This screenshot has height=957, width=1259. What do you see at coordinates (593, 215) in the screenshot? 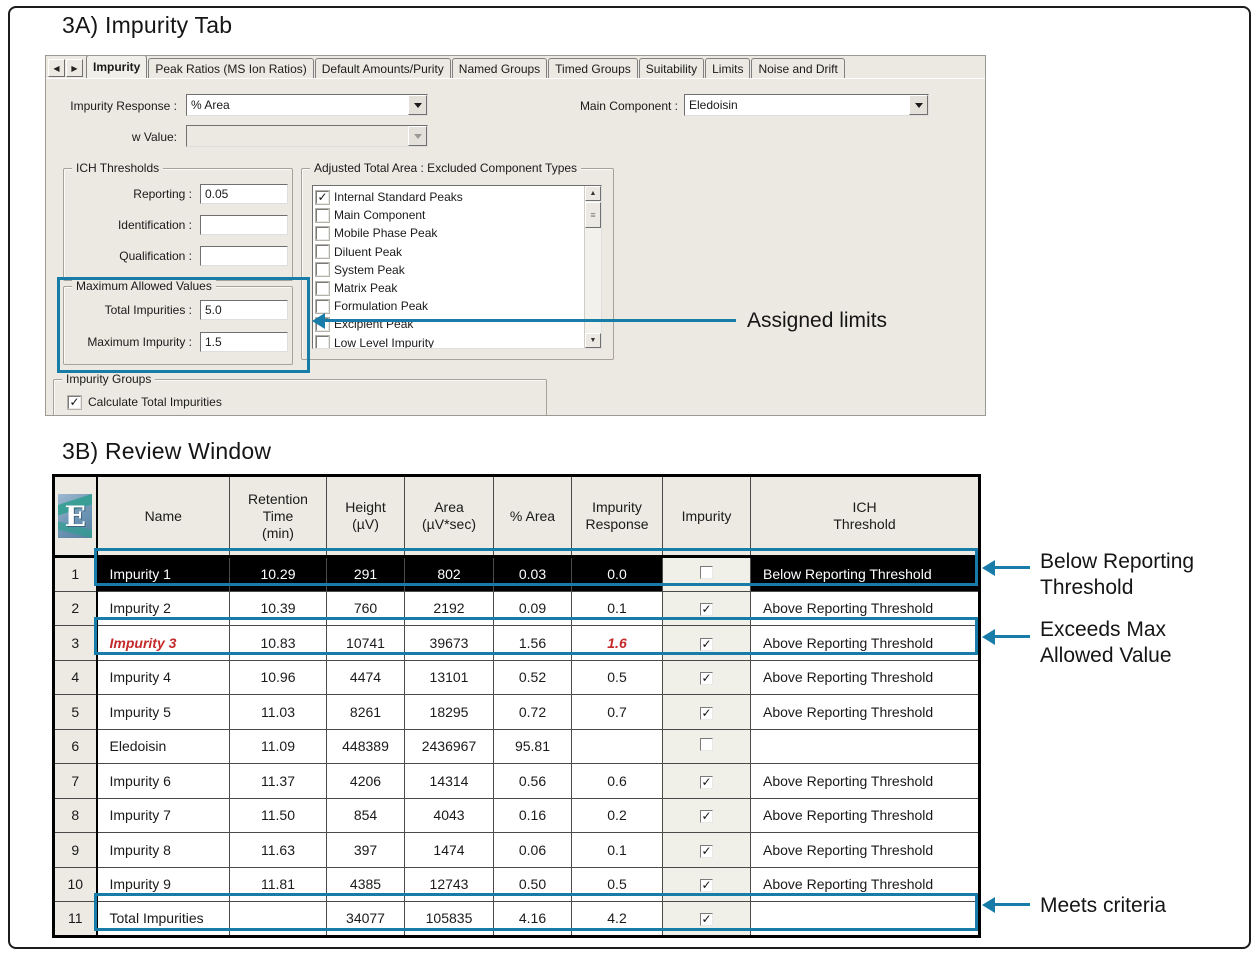
I see `scrollbar-thumb: ≡` at bounding box center [593, 215].